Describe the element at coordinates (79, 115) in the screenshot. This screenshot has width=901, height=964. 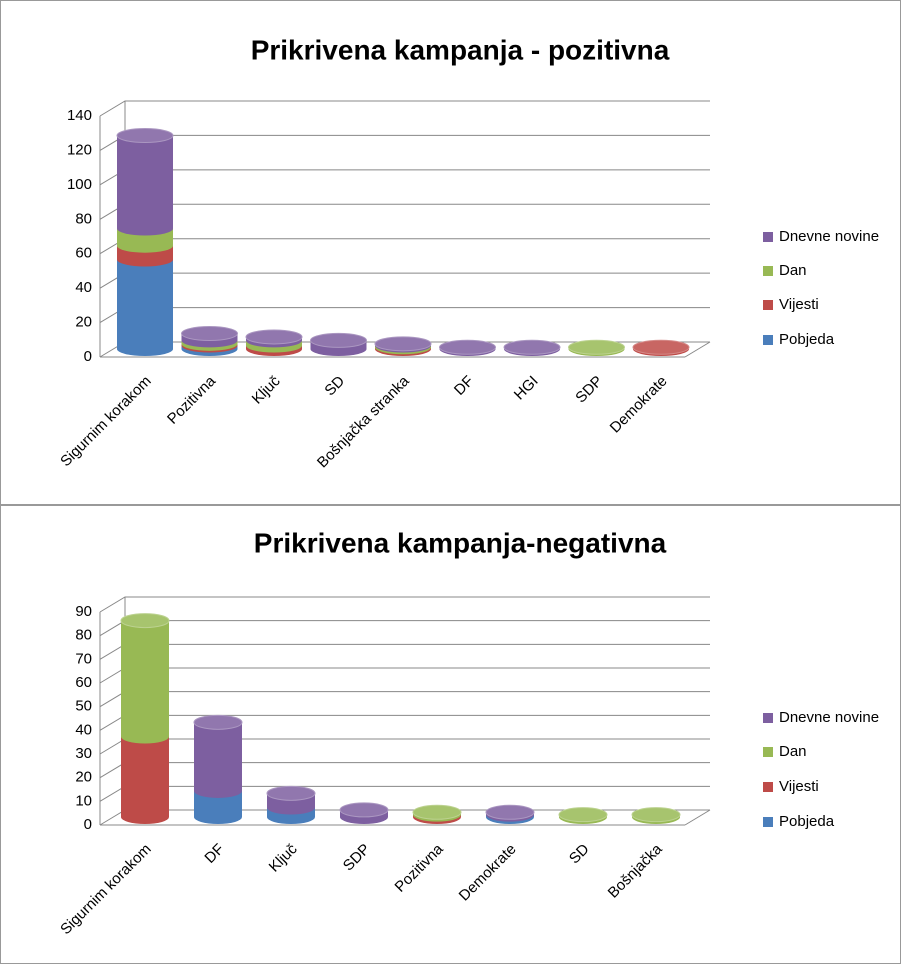
I see `y-tick-label: 140` at that location.